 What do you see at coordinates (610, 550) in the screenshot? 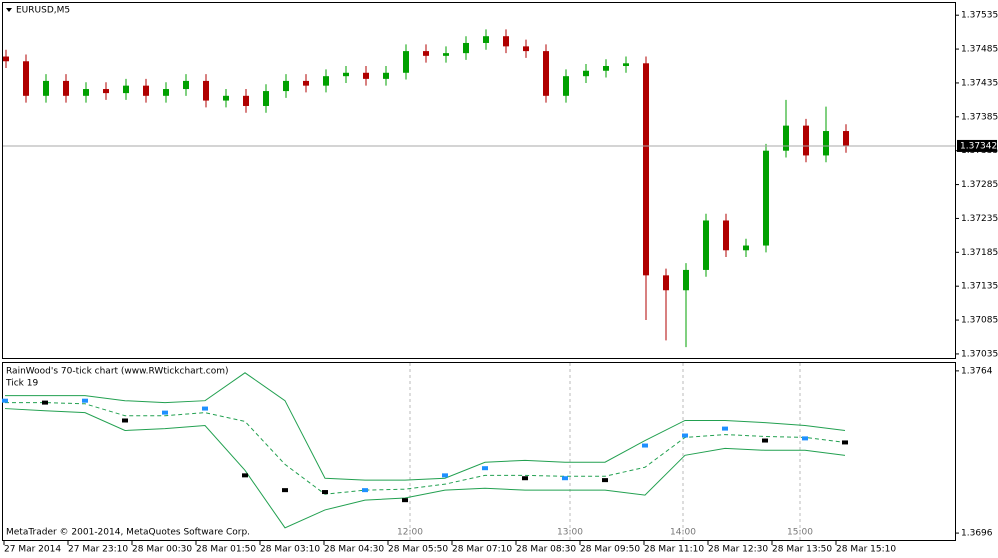
I see `time-label: 28 Mar 09:50` at bounding box center [610, 550].